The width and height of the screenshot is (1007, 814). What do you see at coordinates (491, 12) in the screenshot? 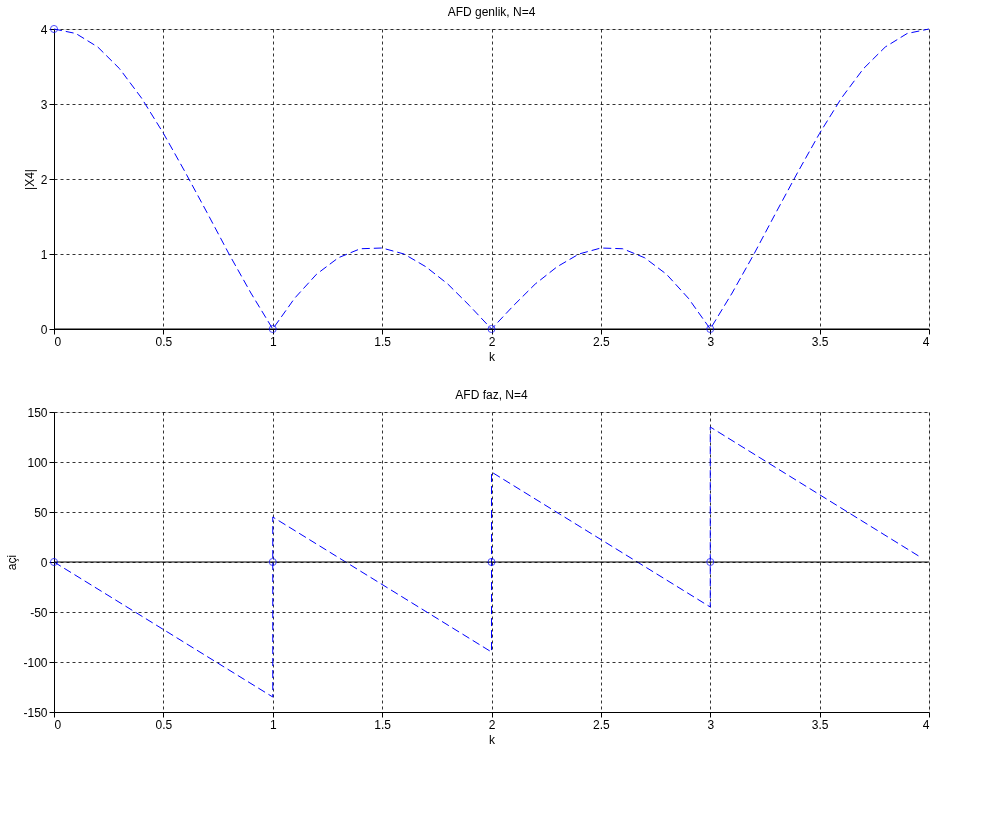
I see `chart-title: AFD genlik, N=4` at bounding box center [491, 12].